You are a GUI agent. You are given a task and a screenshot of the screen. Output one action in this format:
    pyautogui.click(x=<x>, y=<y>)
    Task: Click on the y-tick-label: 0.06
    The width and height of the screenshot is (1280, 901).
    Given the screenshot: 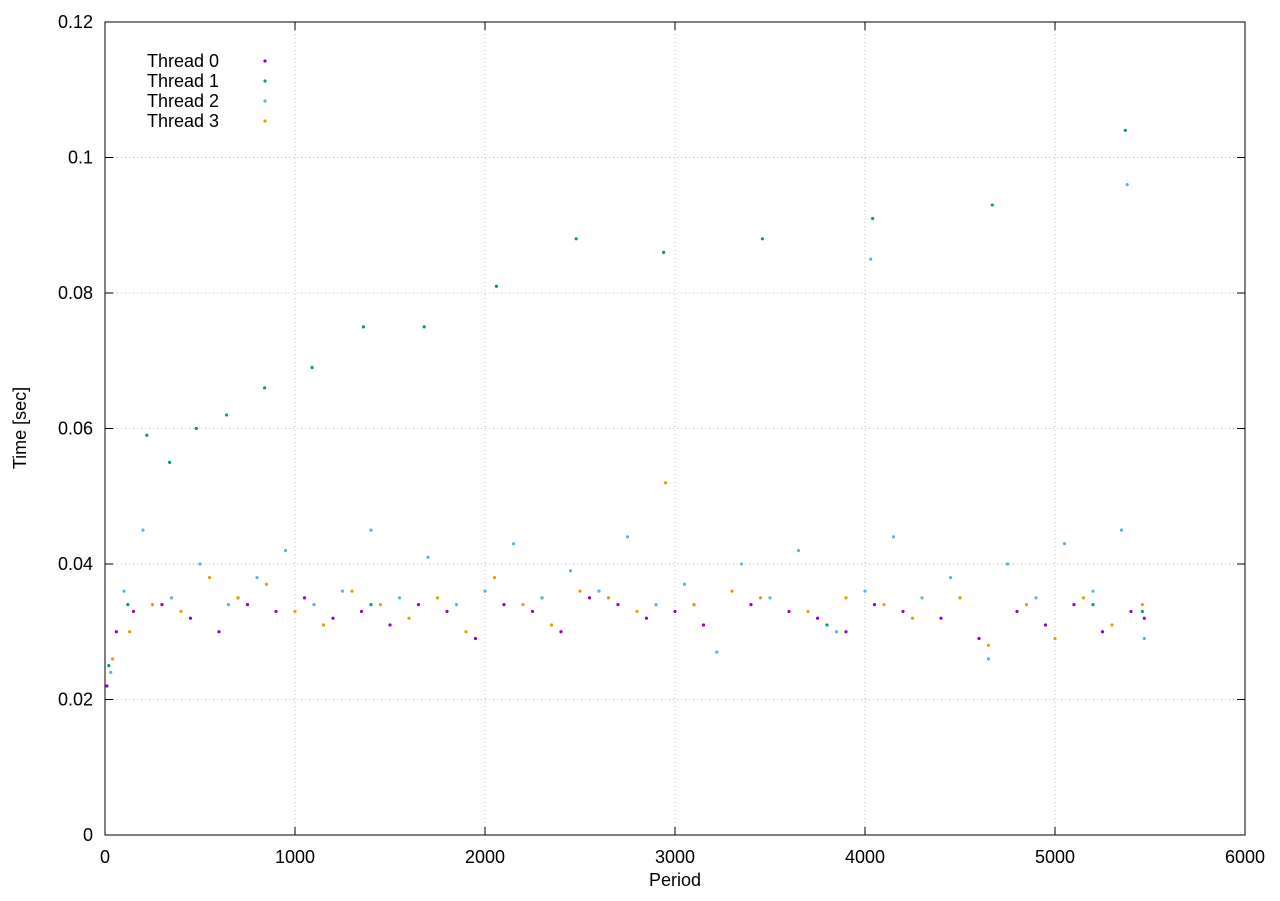 What is the action you would take?
    pyautogui.click(x=75, y=429)
    